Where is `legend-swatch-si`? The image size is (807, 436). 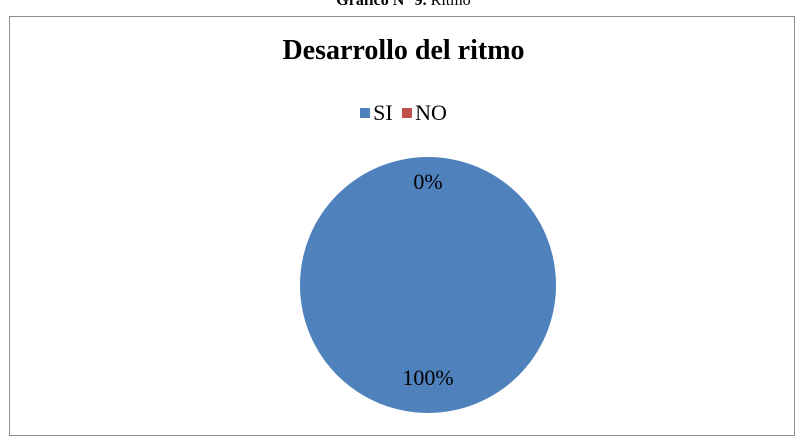 legend-swatch-si is located at coordinates (365, 113).